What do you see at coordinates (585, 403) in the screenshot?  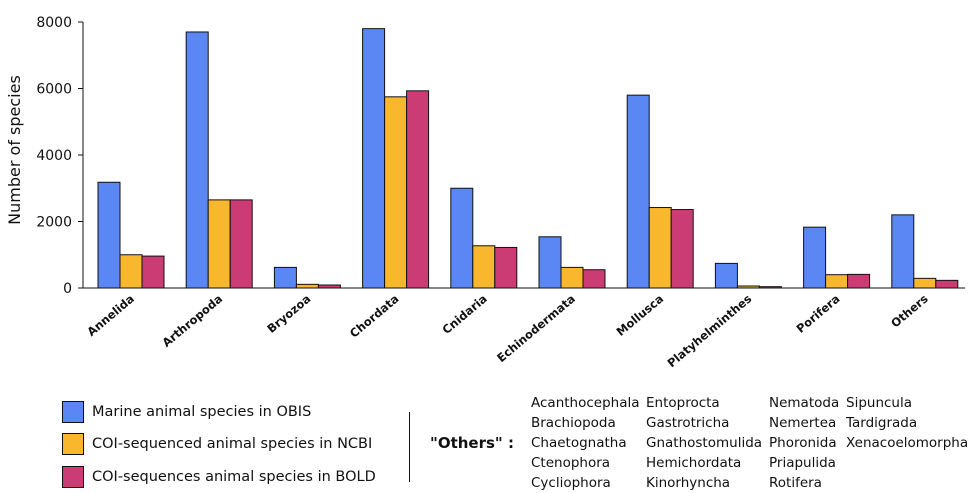 I see `others-phylum-item: Acanthocephala` at bounding box center [585, 403].